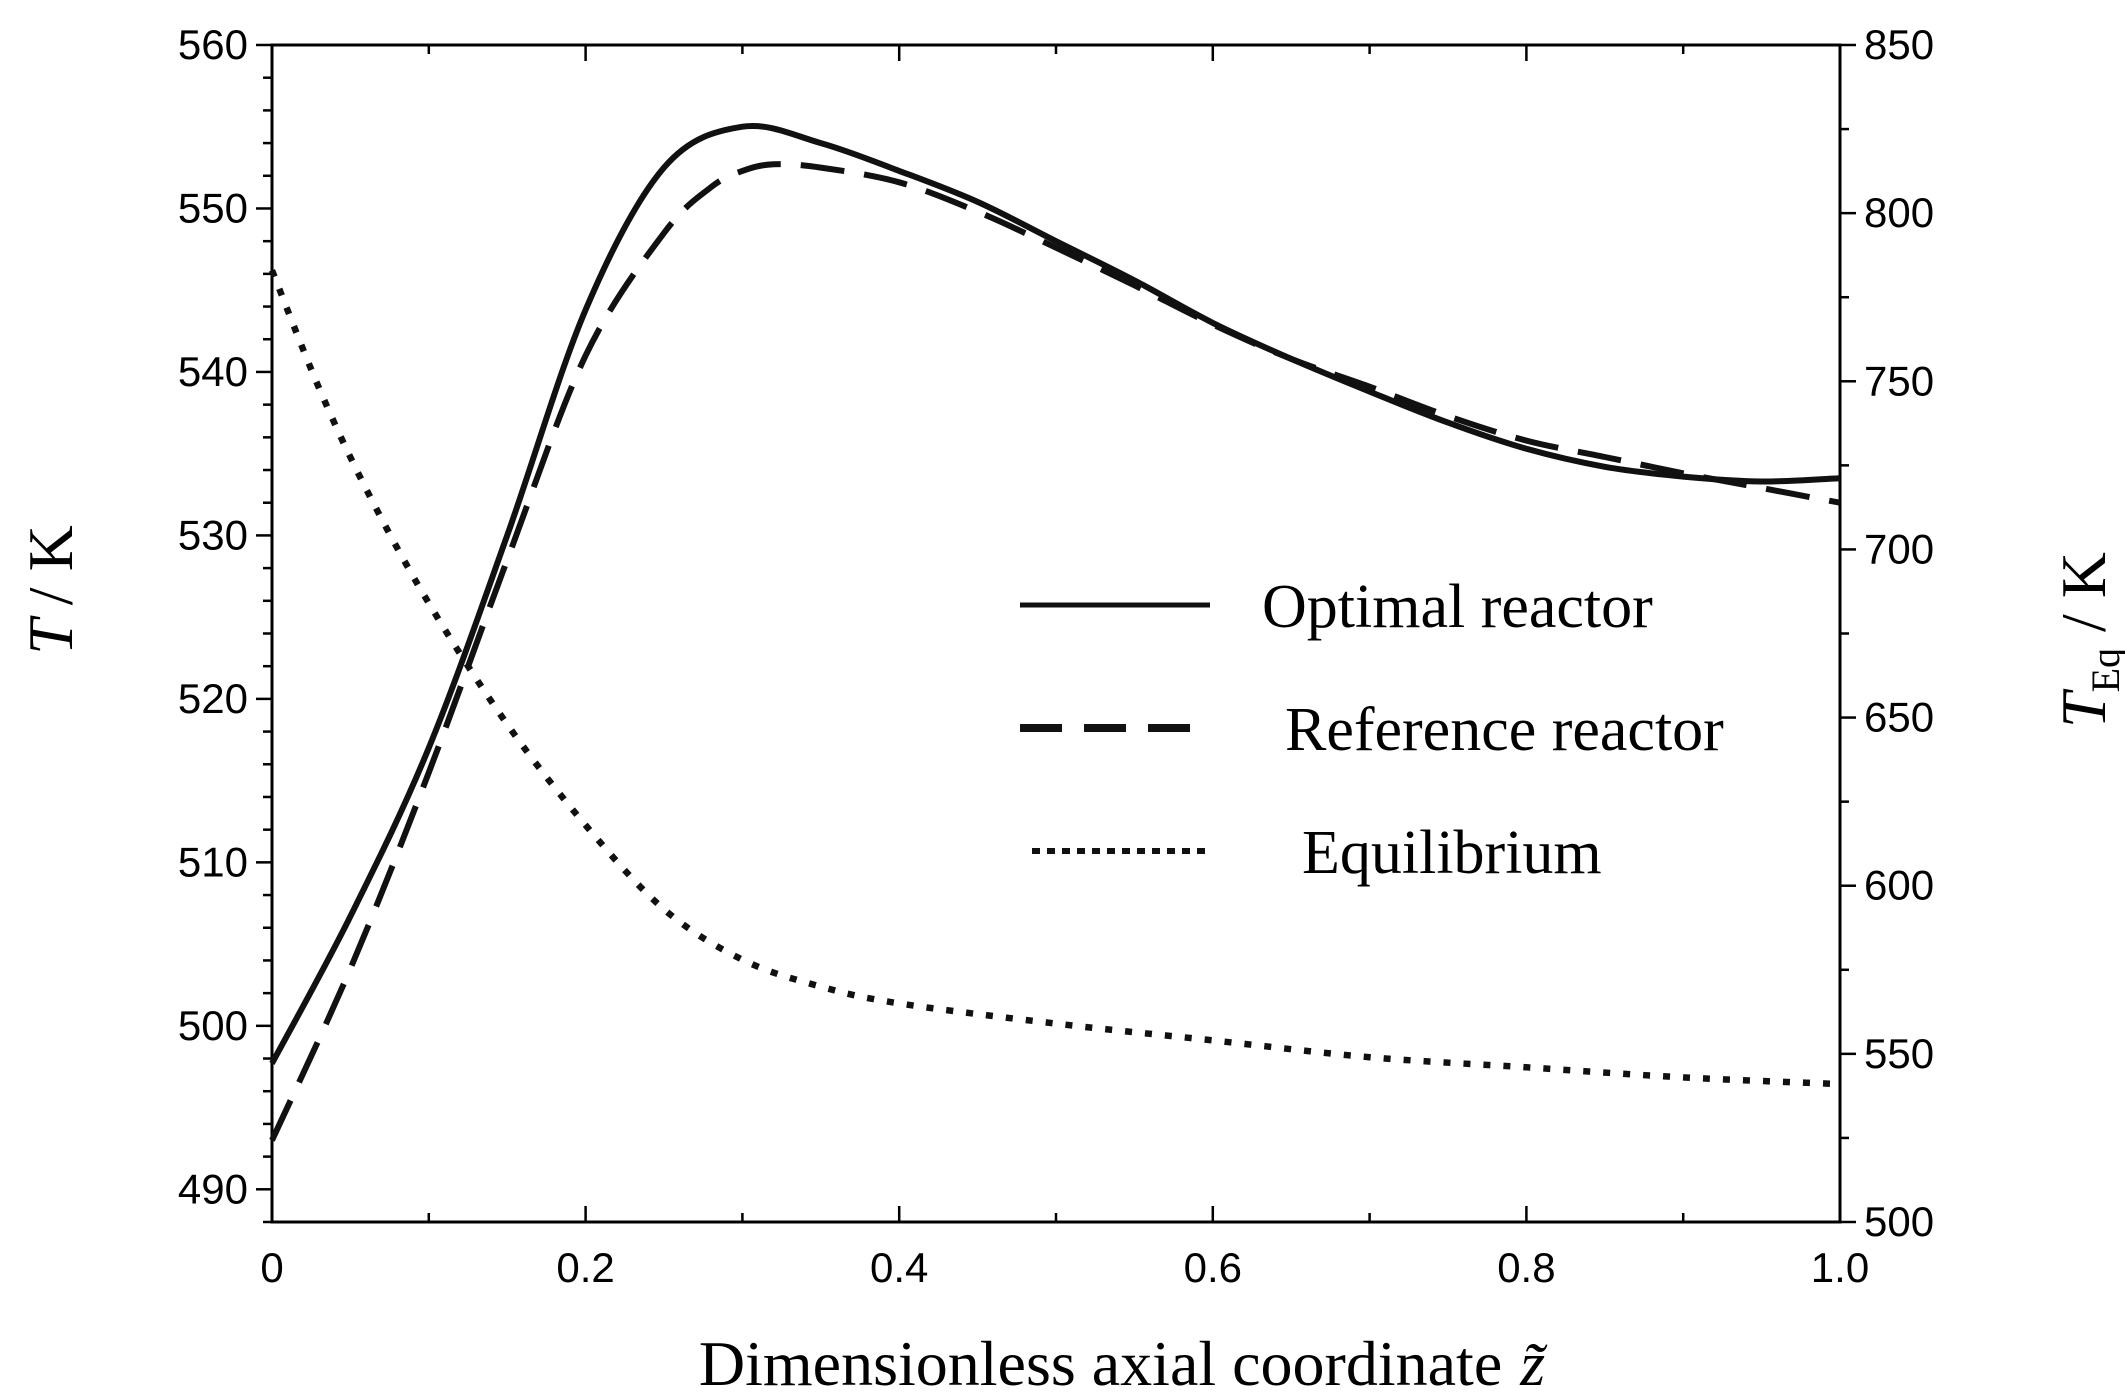 The image size is (2125, 1400). Describe the element at coordinates (213, 1025) in the screenshot. I see `y-left-tick-label: 500` at that location.